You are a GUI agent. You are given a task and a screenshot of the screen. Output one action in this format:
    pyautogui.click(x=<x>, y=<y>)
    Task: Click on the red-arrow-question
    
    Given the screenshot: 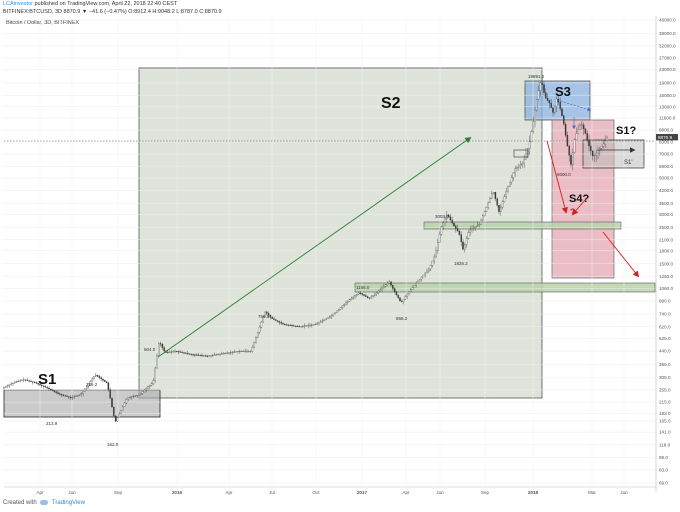 What is the action you would take?
    pyautogui.click(x=578, y=207)
    